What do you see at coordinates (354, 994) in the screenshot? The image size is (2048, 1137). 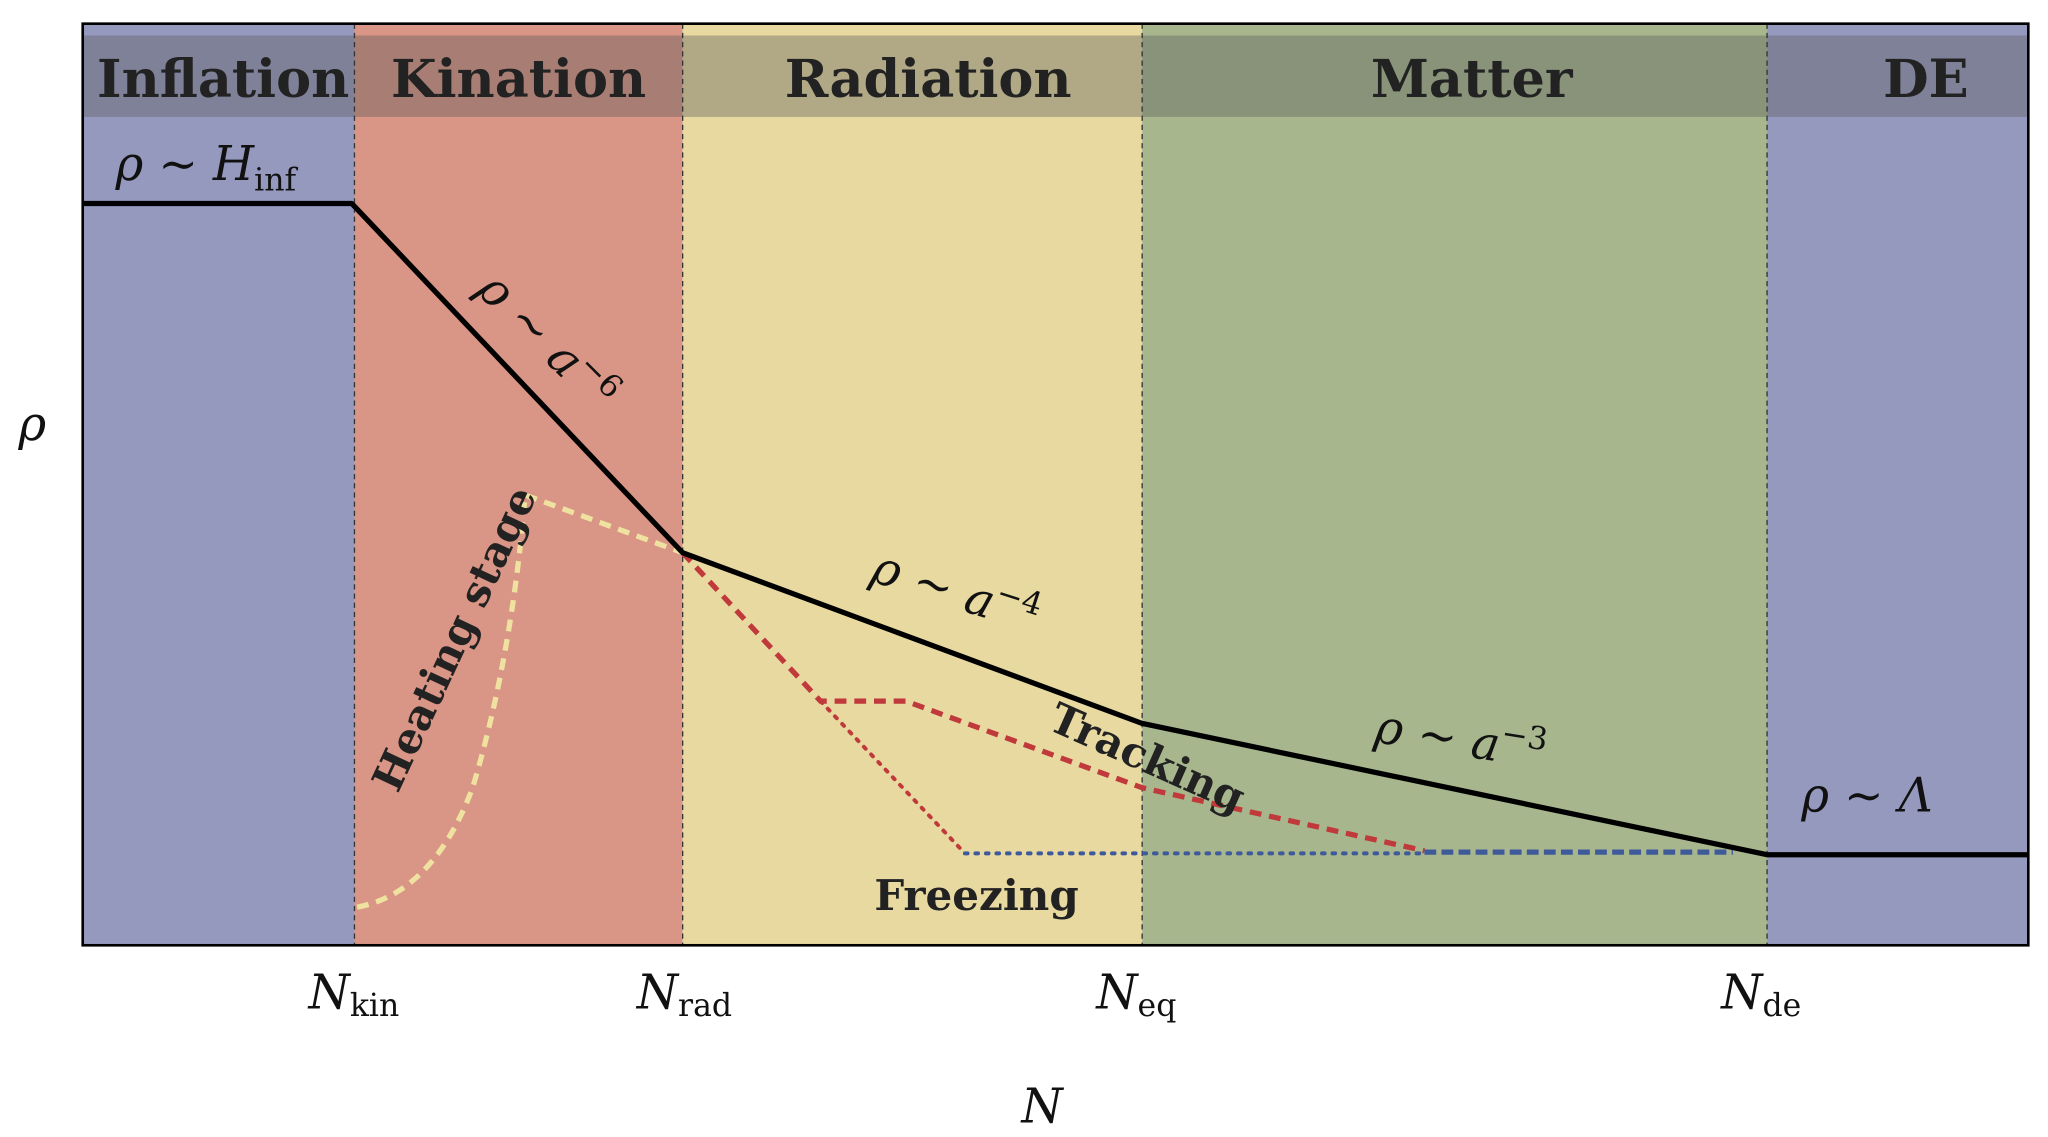 I see `x-tick-kin: Nkin` at bounding box center [354, 994].